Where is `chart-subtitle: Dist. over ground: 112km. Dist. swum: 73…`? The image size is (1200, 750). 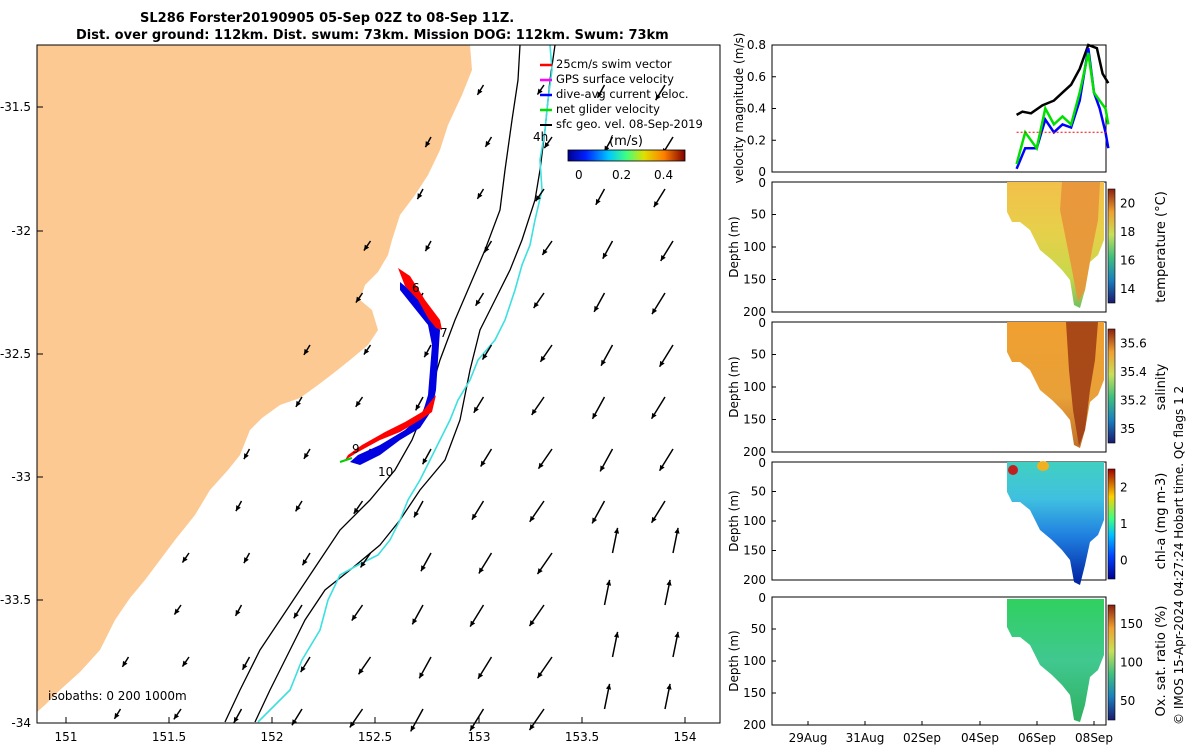 chart-subtitle: Dist. over ground: 112km. Dist. swum: 73… is located at coordinates (372, 35).